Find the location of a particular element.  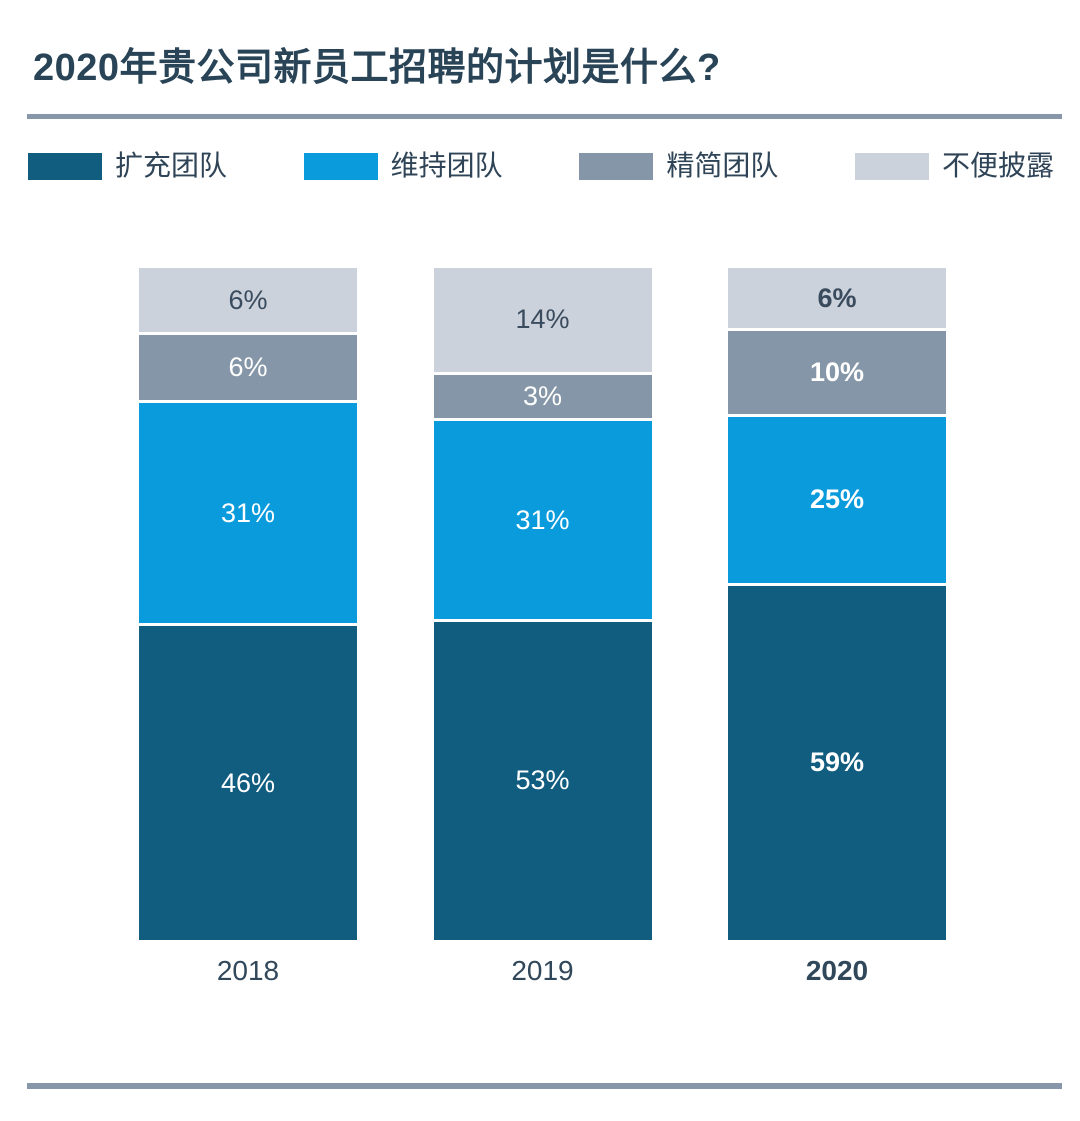

stacked-bar-2019: 14% 3% 31% 53% is located at coordinates (542, 604).